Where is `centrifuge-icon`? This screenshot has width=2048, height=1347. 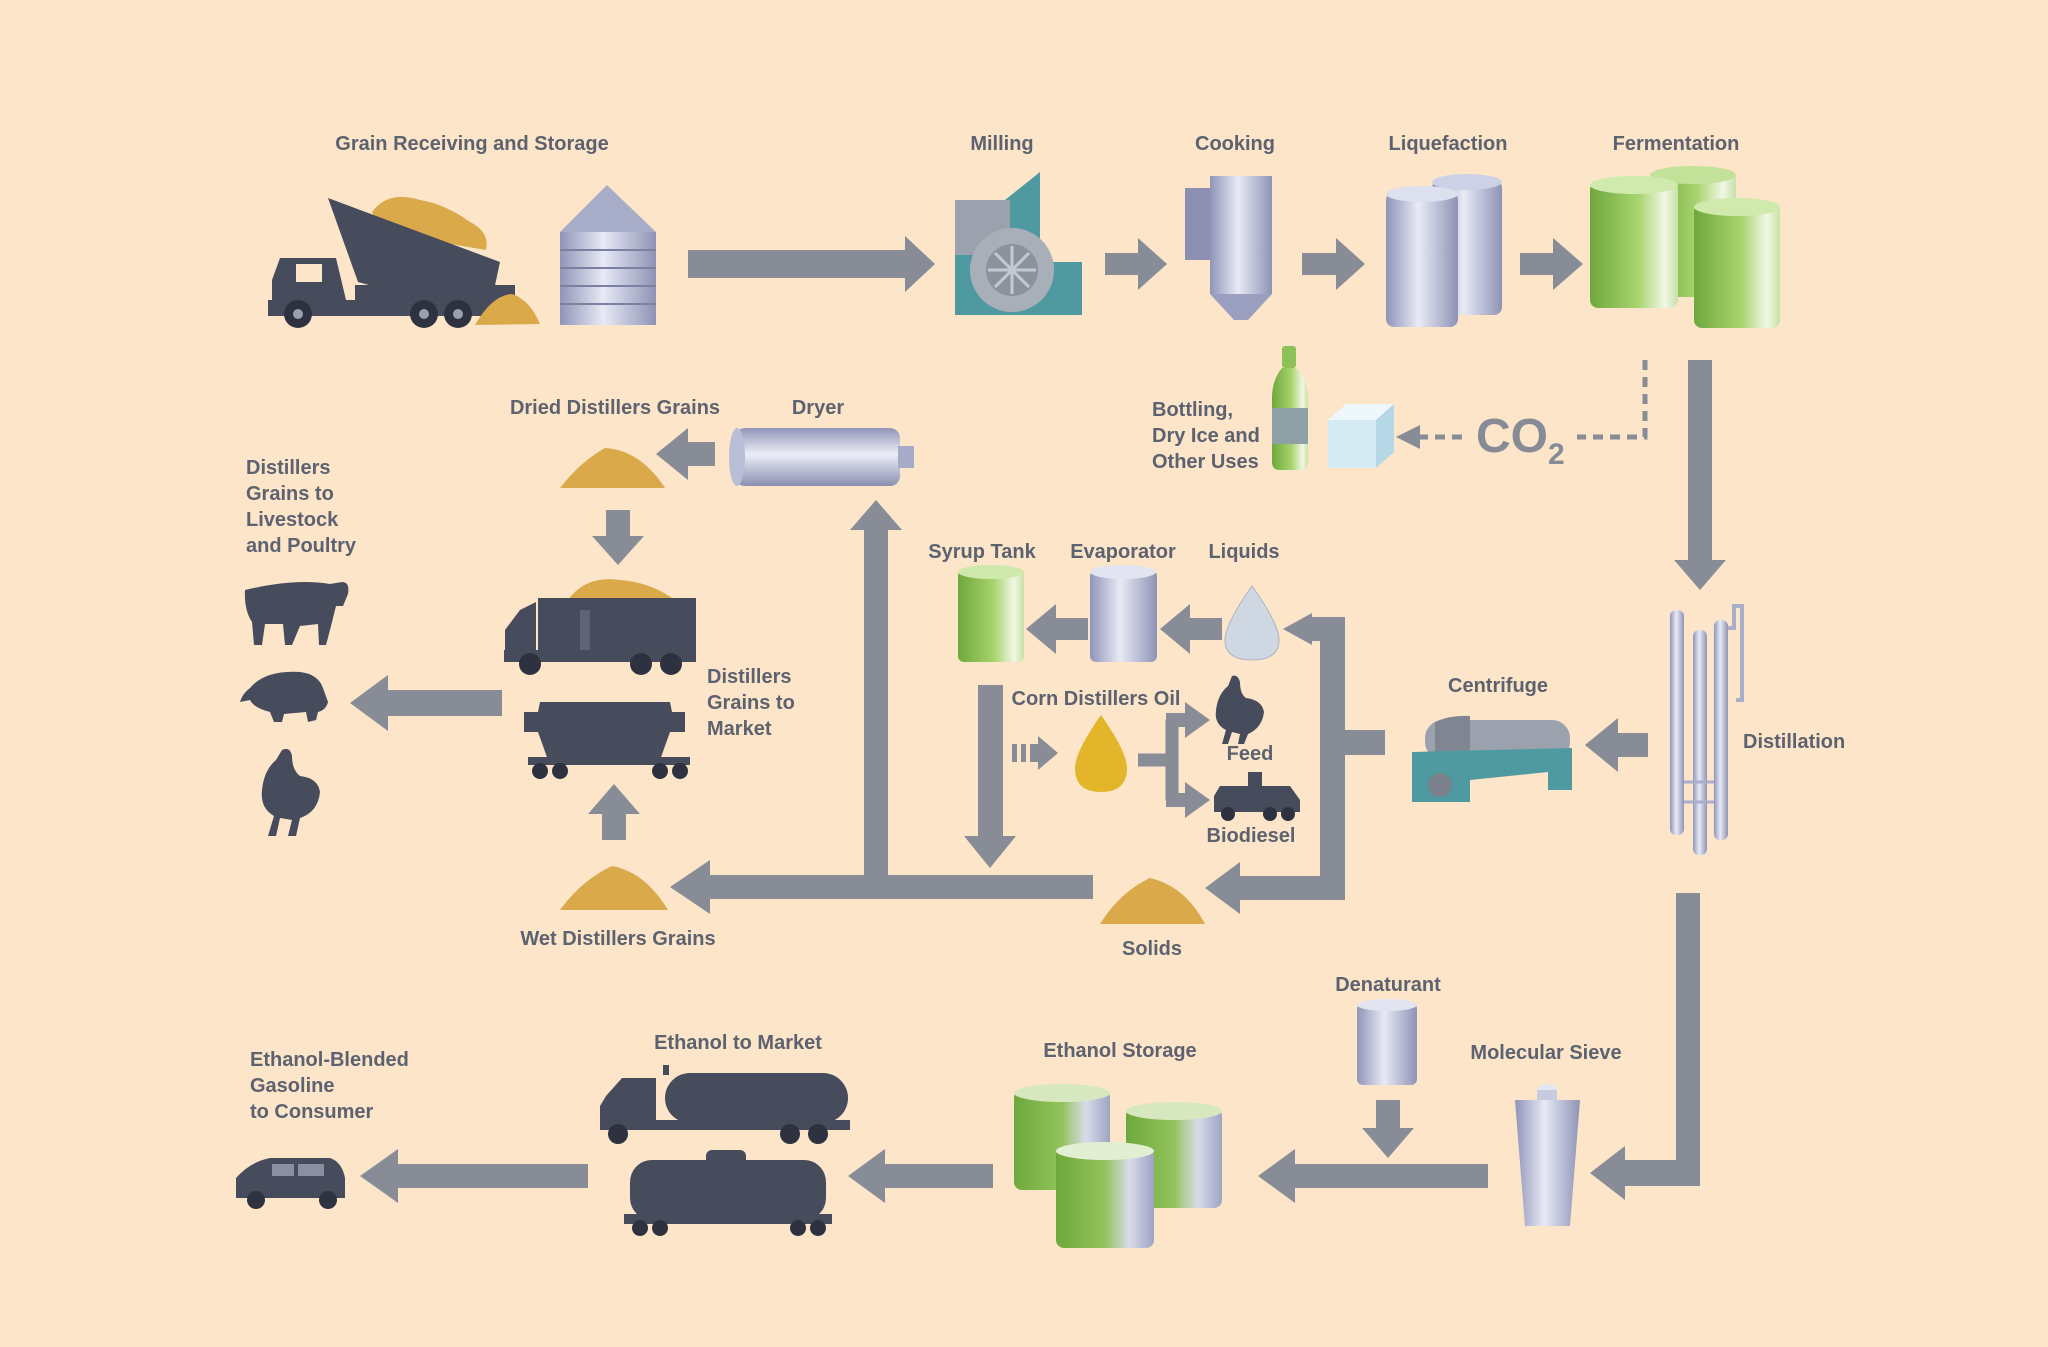 centrifuge-icon is located at coordinates (1492, 758).